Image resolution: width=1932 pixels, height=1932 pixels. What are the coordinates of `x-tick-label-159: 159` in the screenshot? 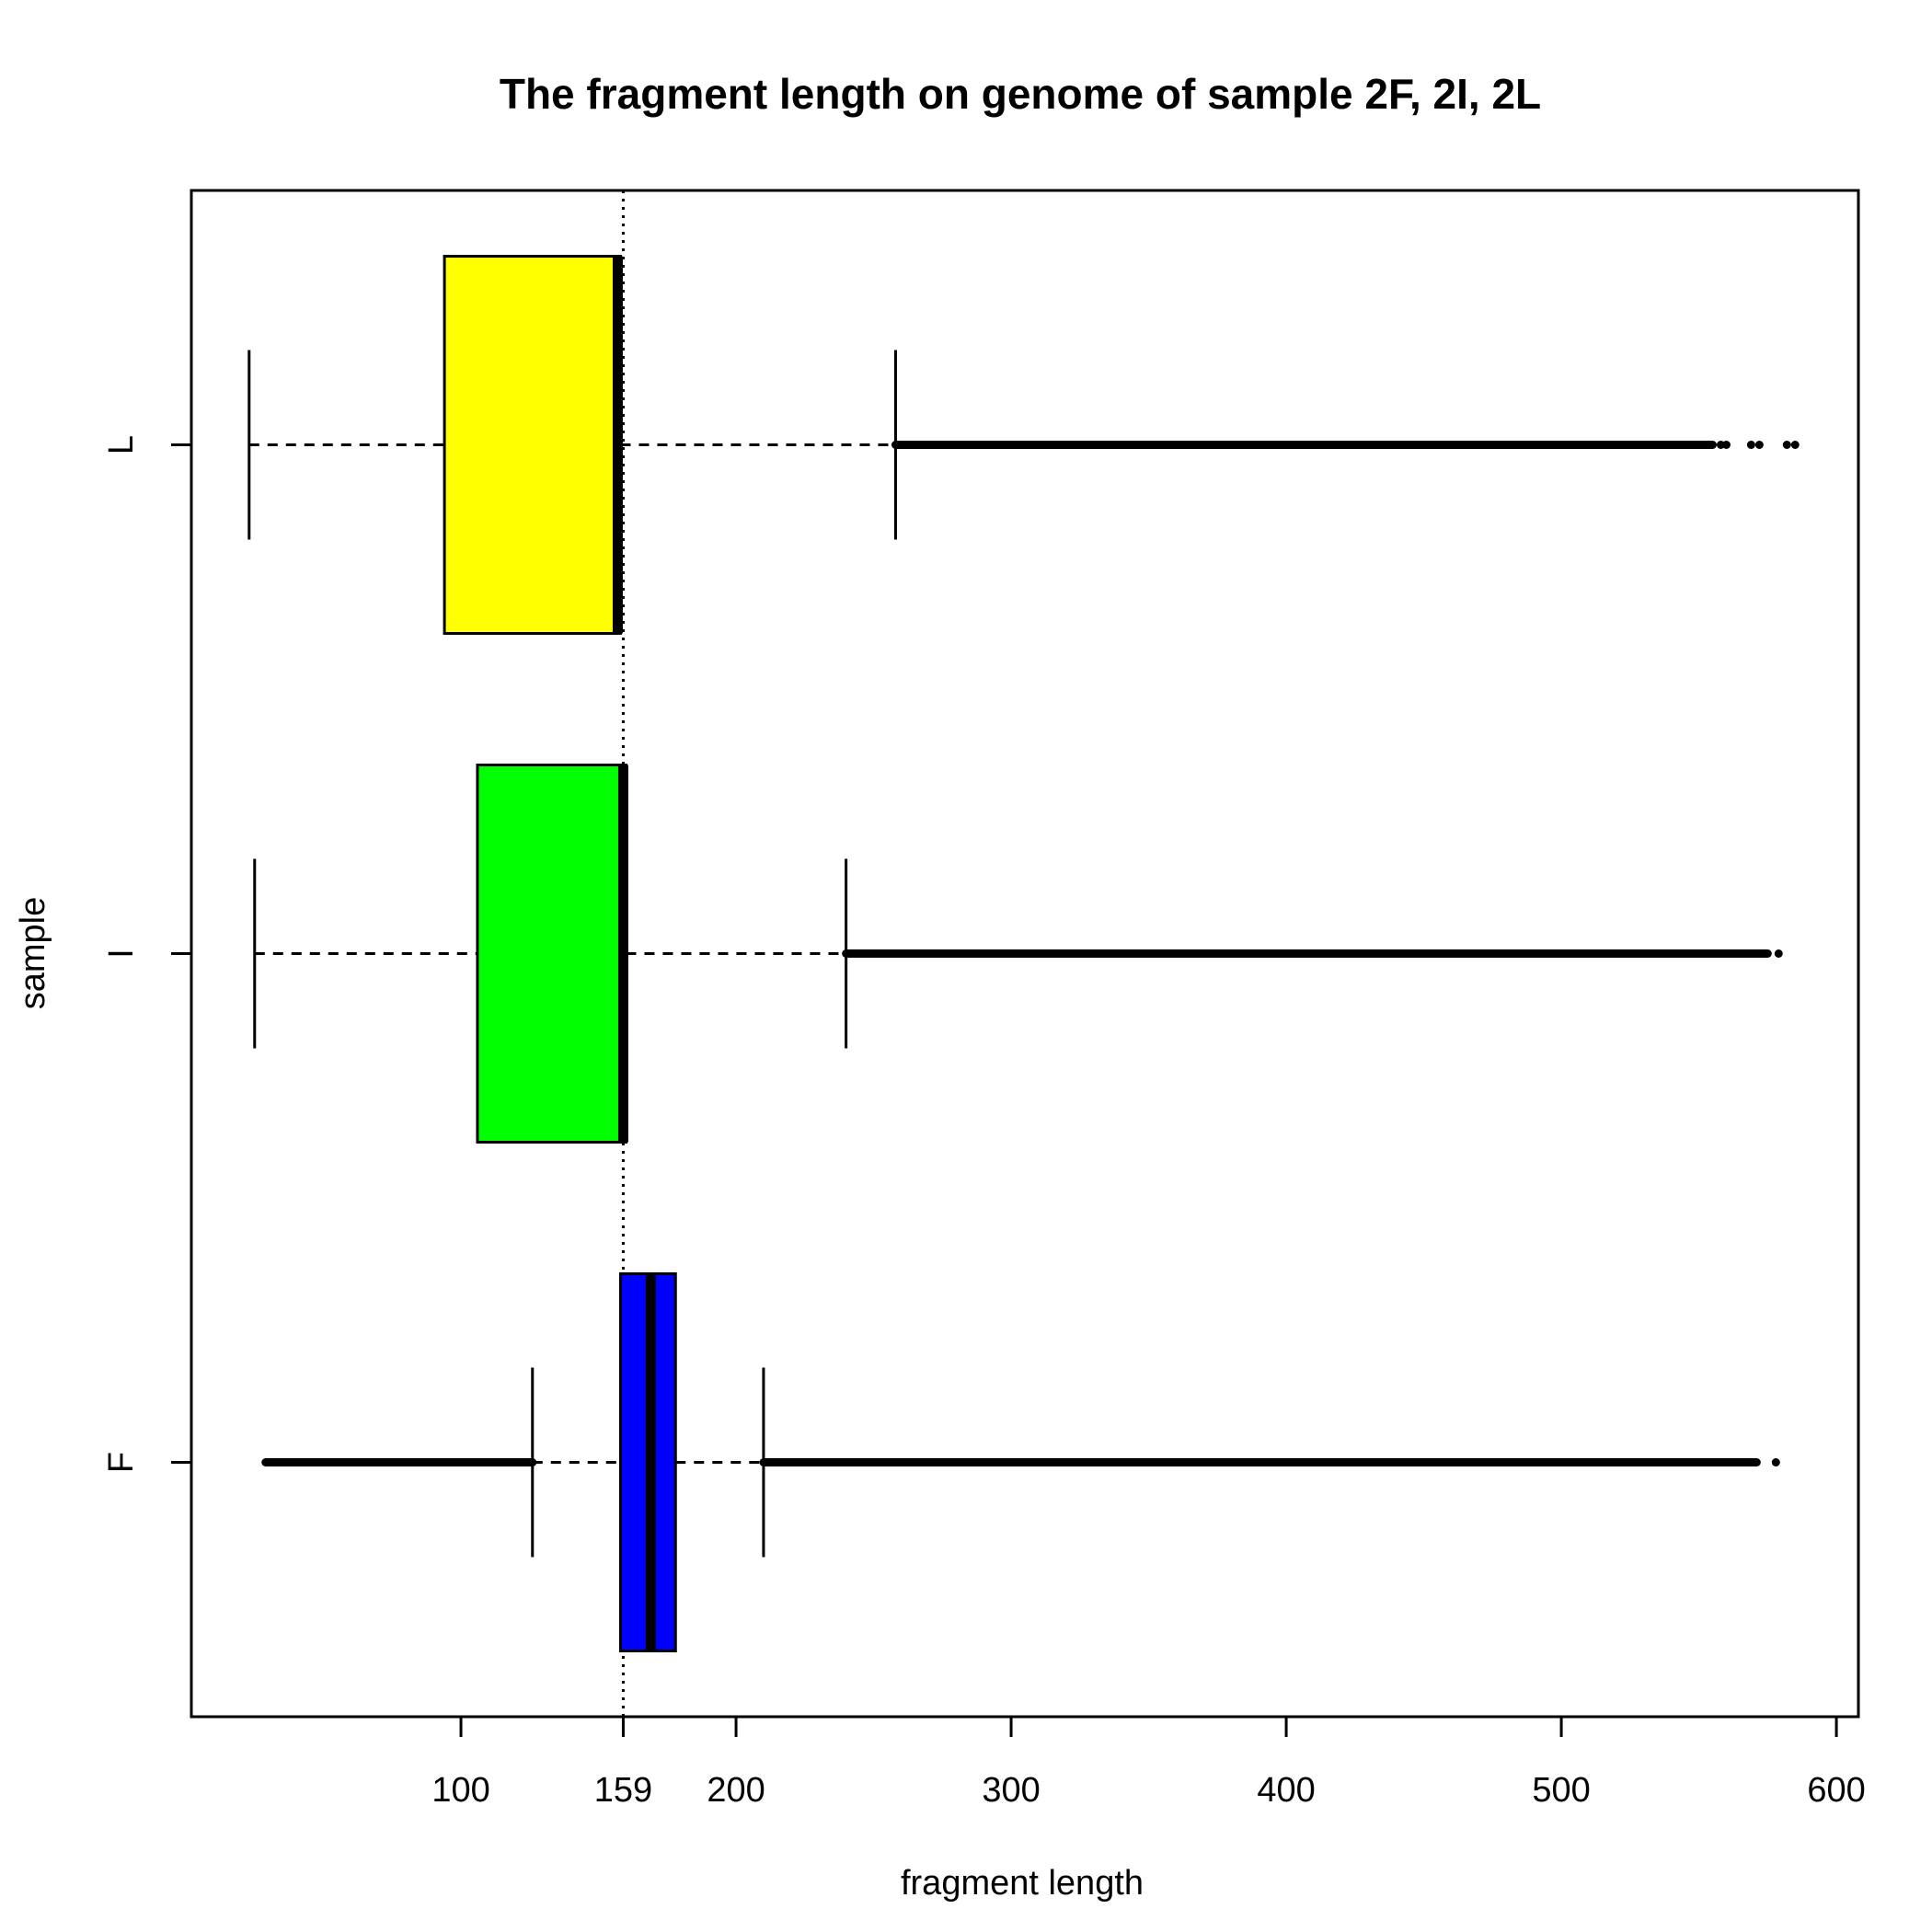 It's located at (623, 1790).